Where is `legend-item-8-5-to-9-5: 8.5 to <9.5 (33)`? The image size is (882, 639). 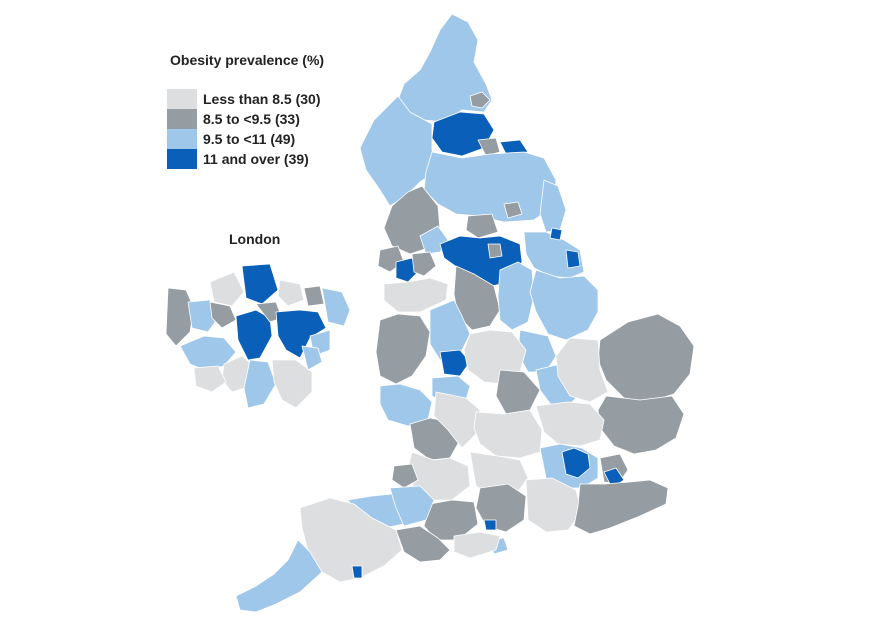 legend-item-8-5-to-9-5: 8.5 to <9.5 (33) is located at coordinates (244, 119).